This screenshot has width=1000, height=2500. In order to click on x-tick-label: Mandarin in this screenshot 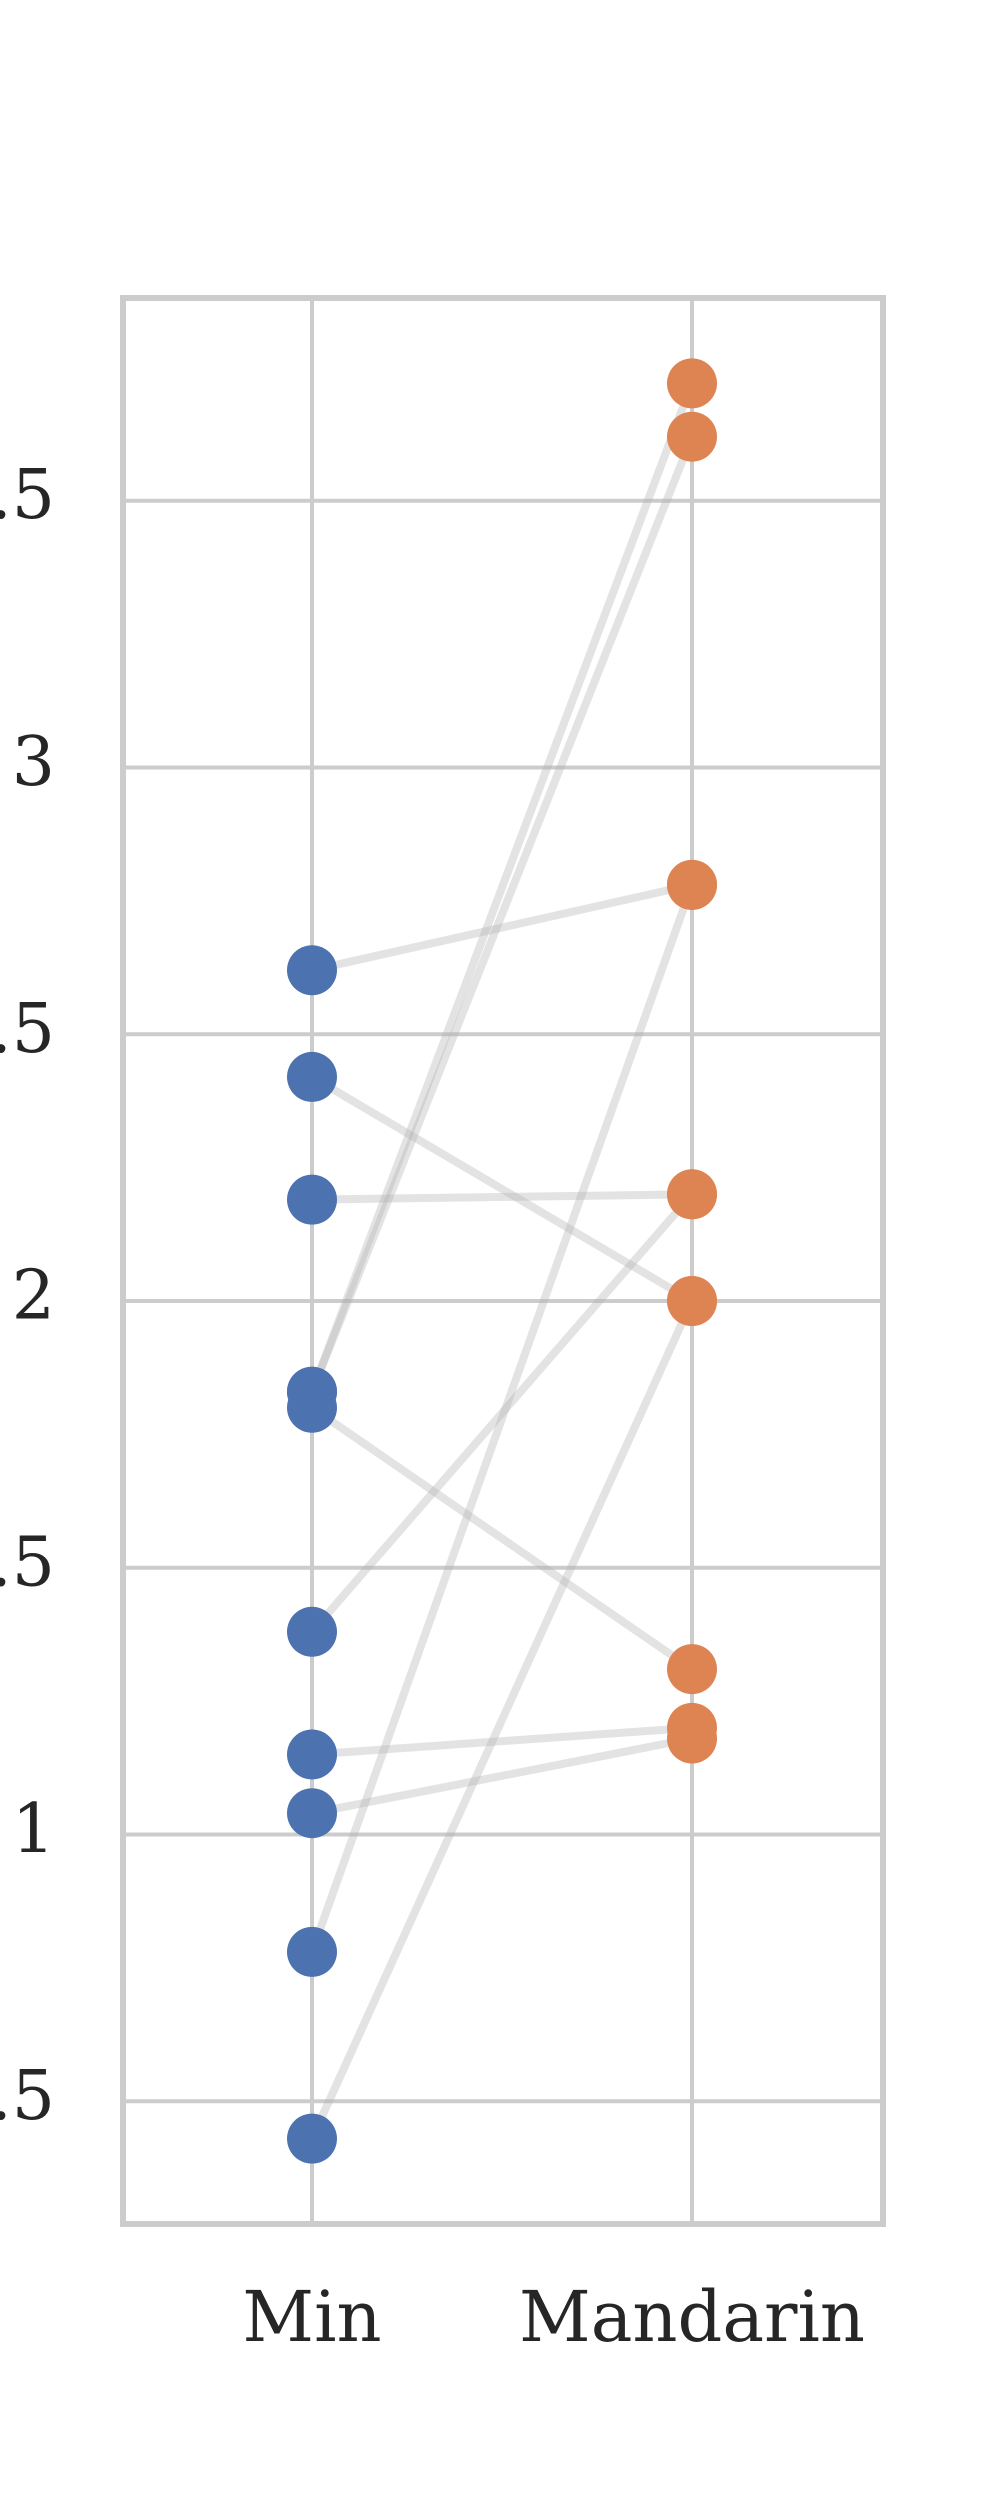, I will do `click(692, 2317)`.